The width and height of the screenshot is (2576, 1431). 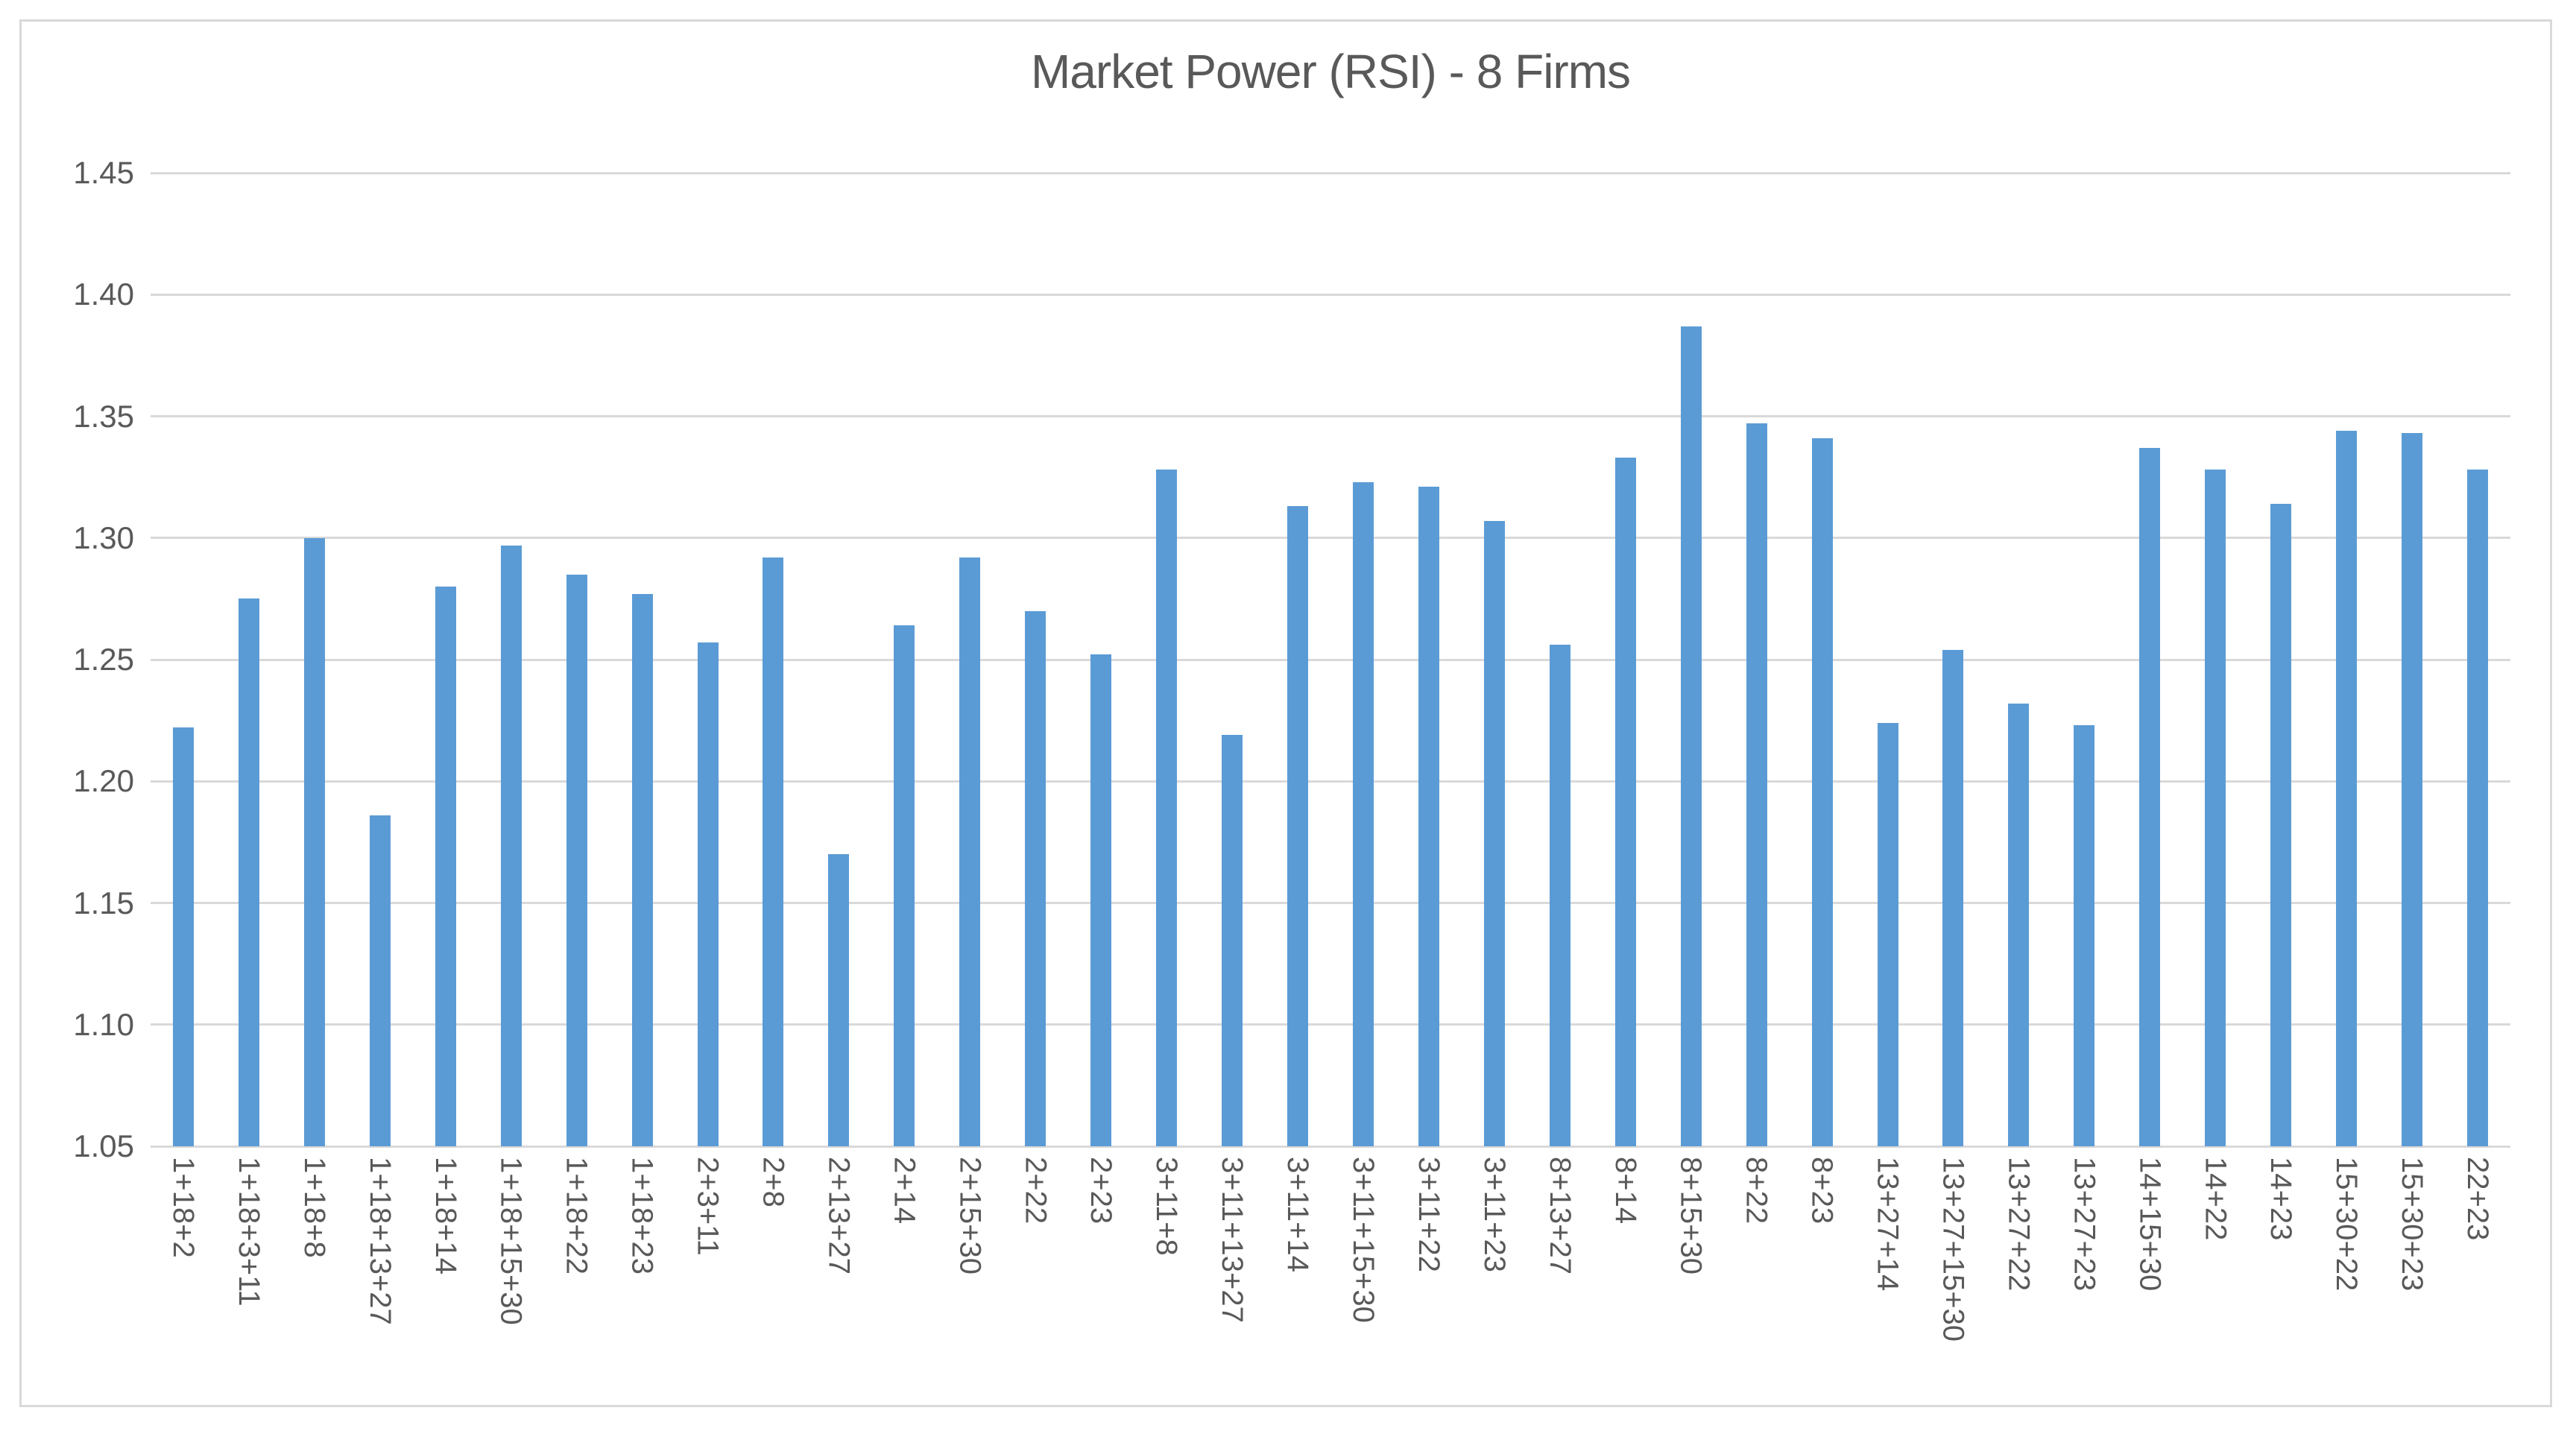 What do you see at coordinates (103, 902) in the screenshot?
I see `y-axis-label: 1.15` at bounding box center [103, 902].